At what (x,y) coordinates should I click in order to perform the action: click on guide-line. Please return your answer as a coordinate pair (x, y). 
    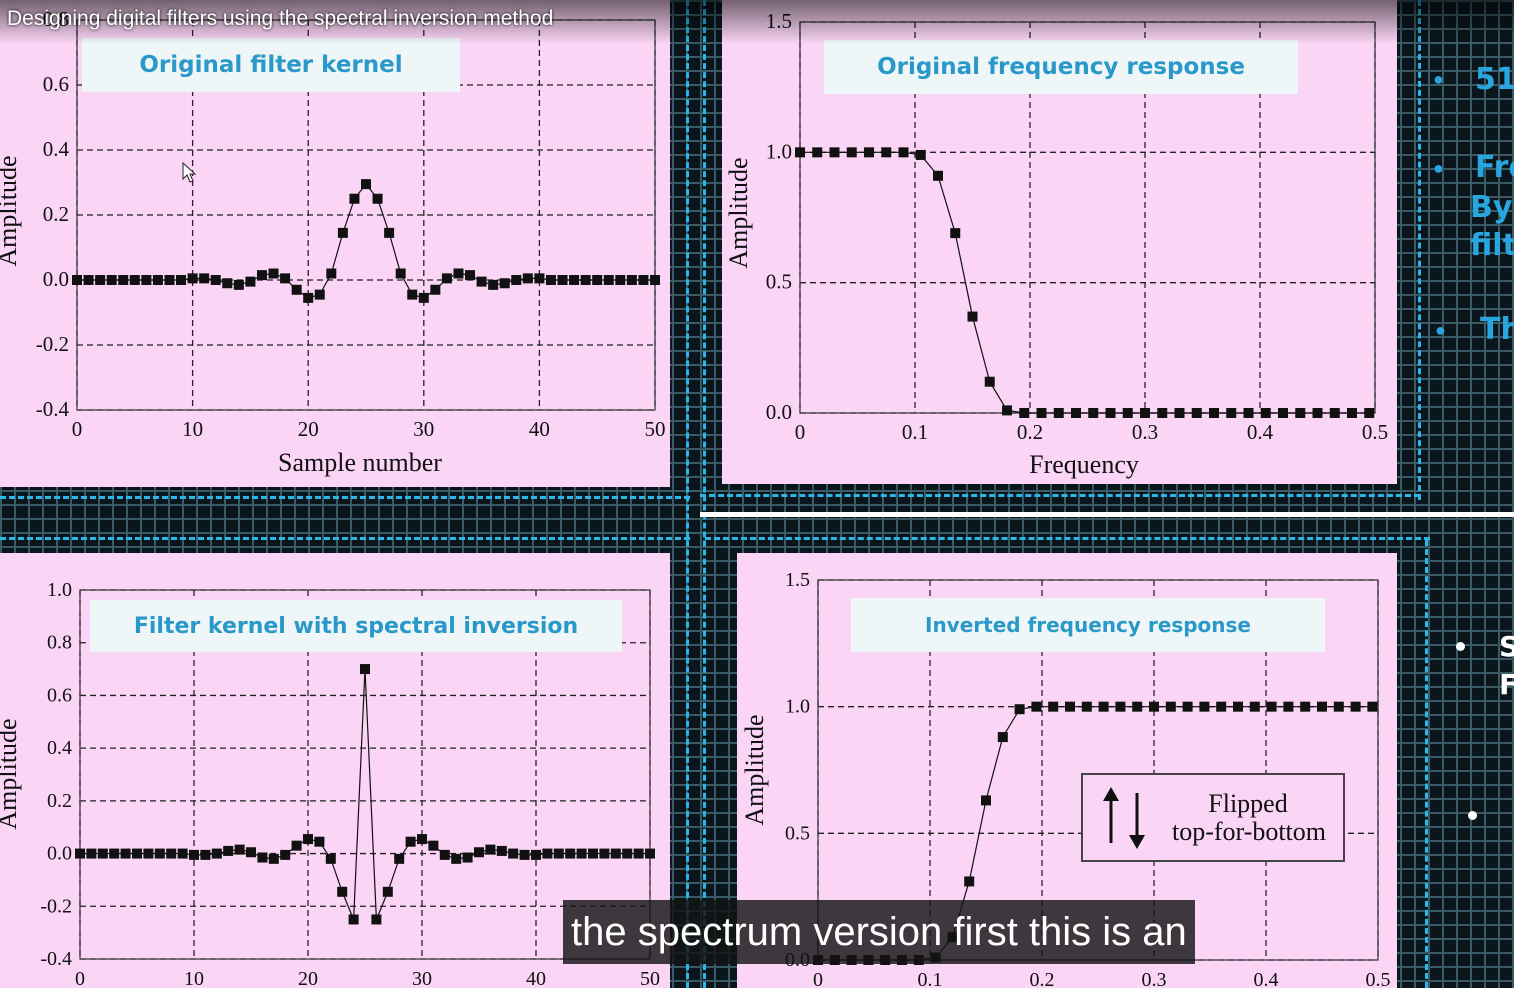
    Looking at the image, I should click on (1426, 764).